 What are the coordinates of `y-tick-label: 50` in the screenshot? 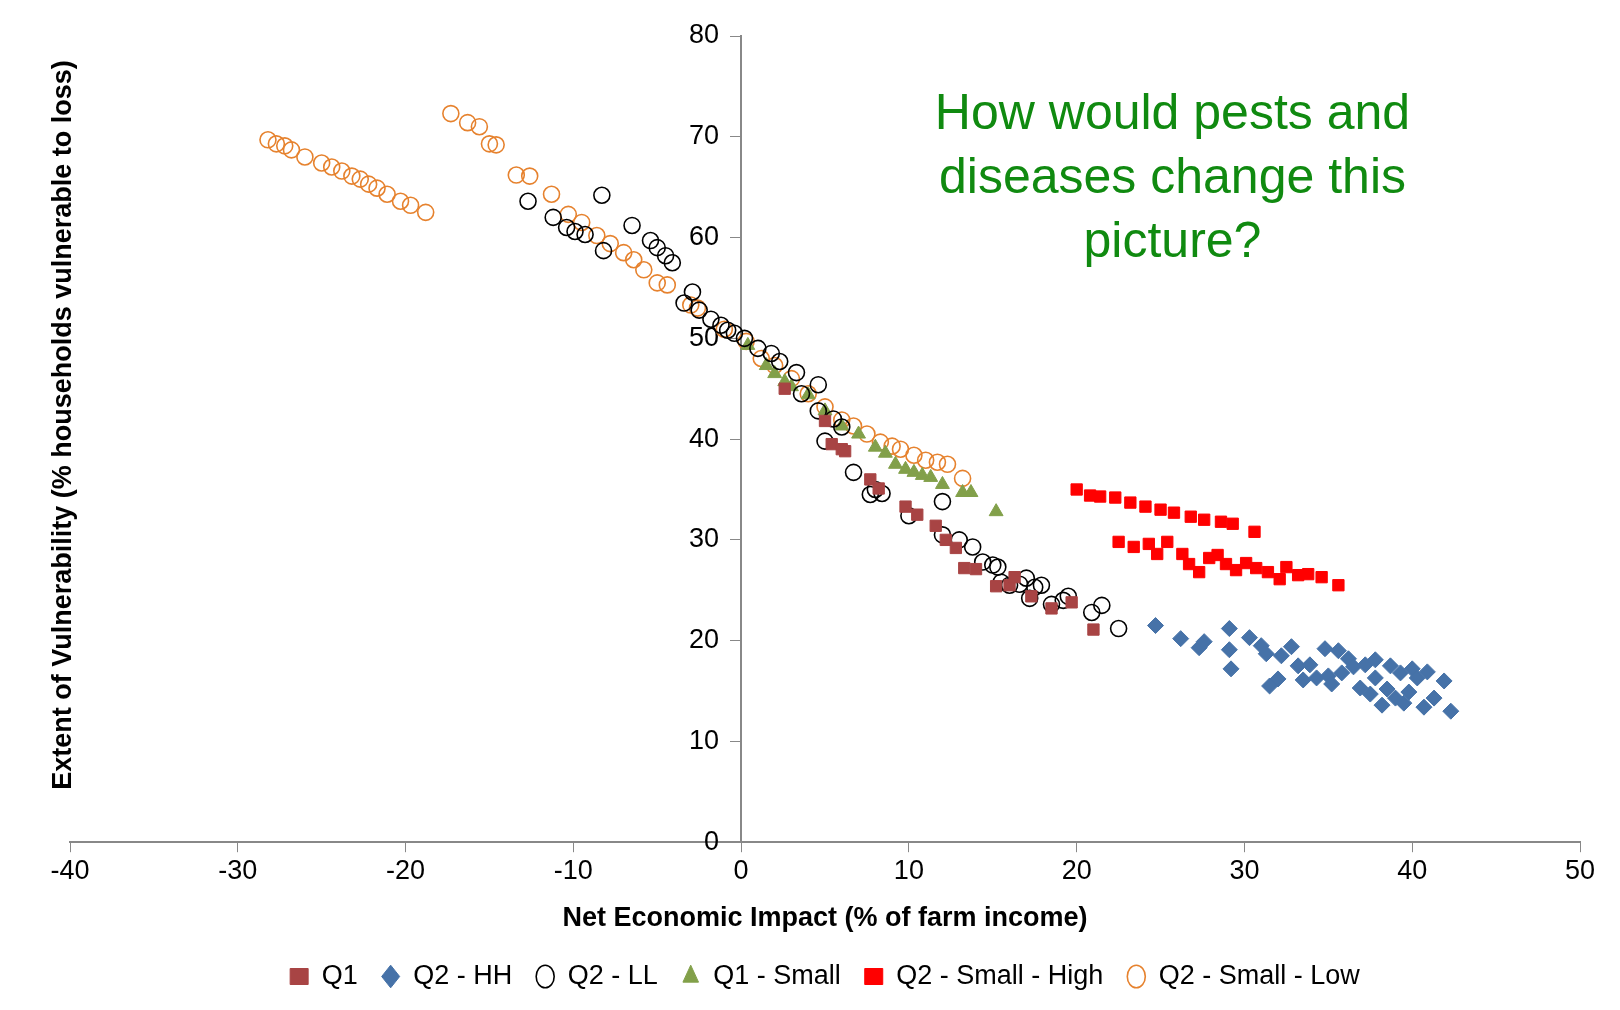 It's located at (704, 336).